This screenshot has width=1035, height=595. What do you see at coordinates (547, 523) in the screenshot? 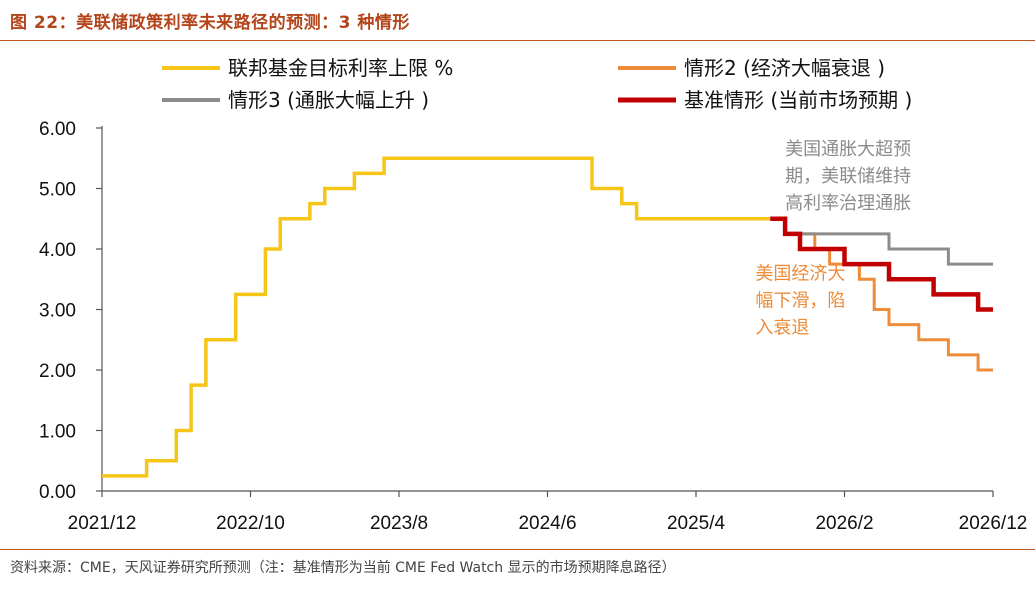
I see `x-tick-label: 2024/6` at bounding box center [547, 523].